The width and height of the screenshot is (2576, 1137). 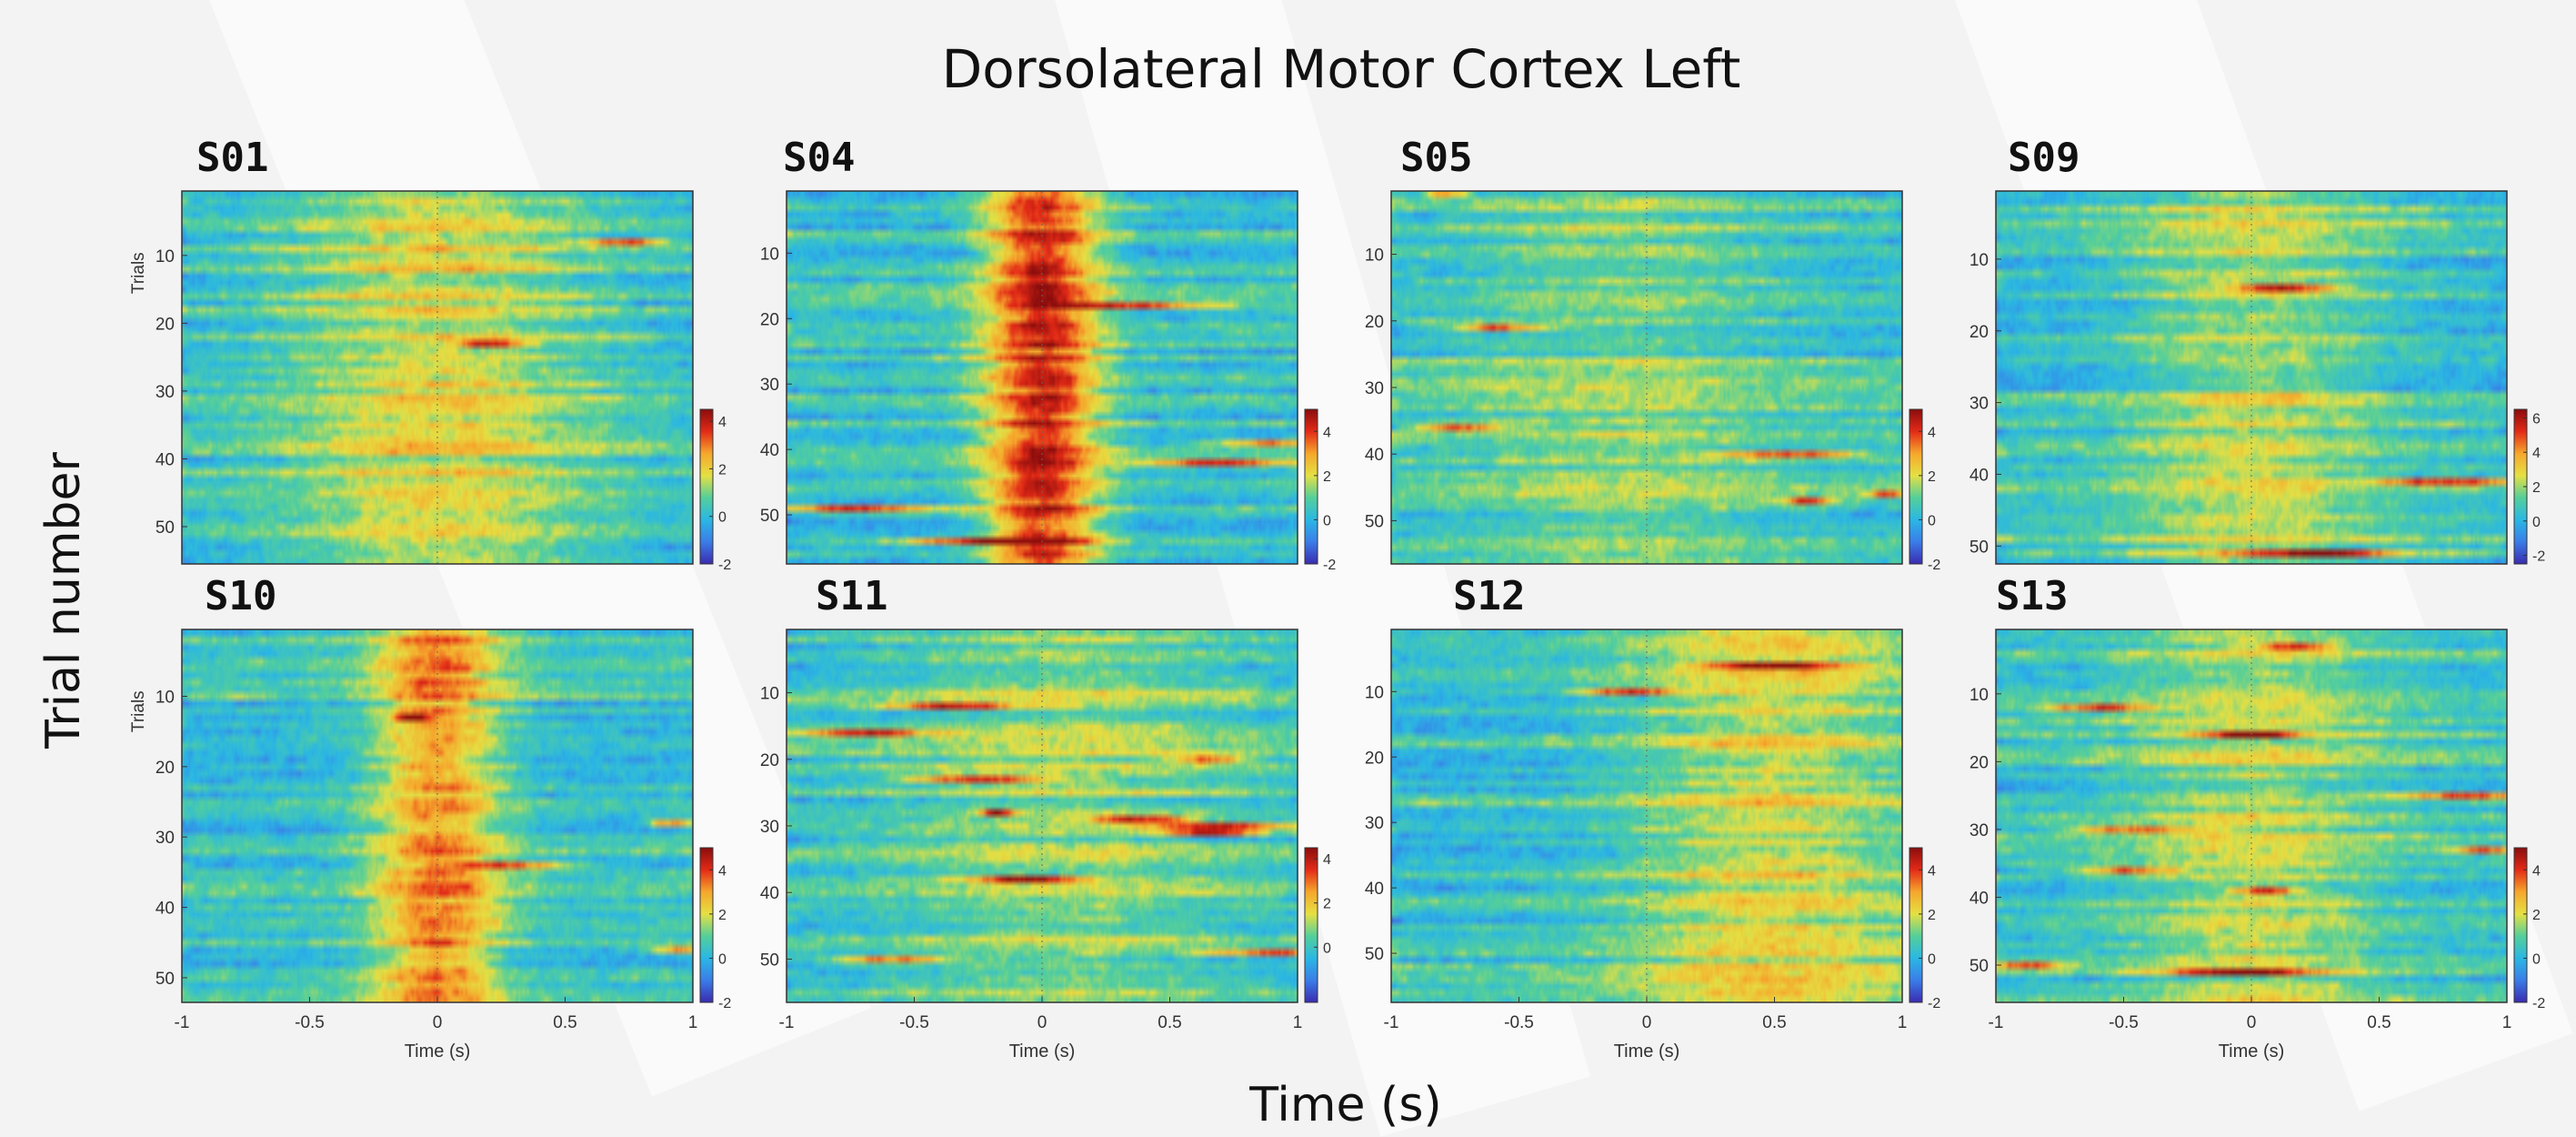 I want to click on figure-ylabel: Trial number, so click(x=63, y=600).